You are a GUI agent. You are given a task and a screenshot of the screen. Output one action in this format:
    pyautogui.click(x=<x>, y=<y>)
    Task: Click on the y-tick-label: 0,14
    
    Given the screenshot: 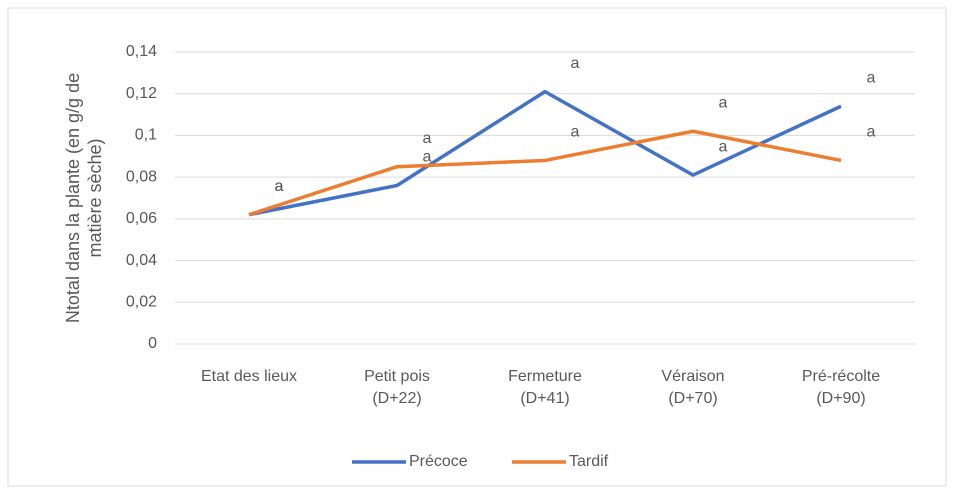 What is the action you would take?
    pyautogui.click(x=141, y=51)
    